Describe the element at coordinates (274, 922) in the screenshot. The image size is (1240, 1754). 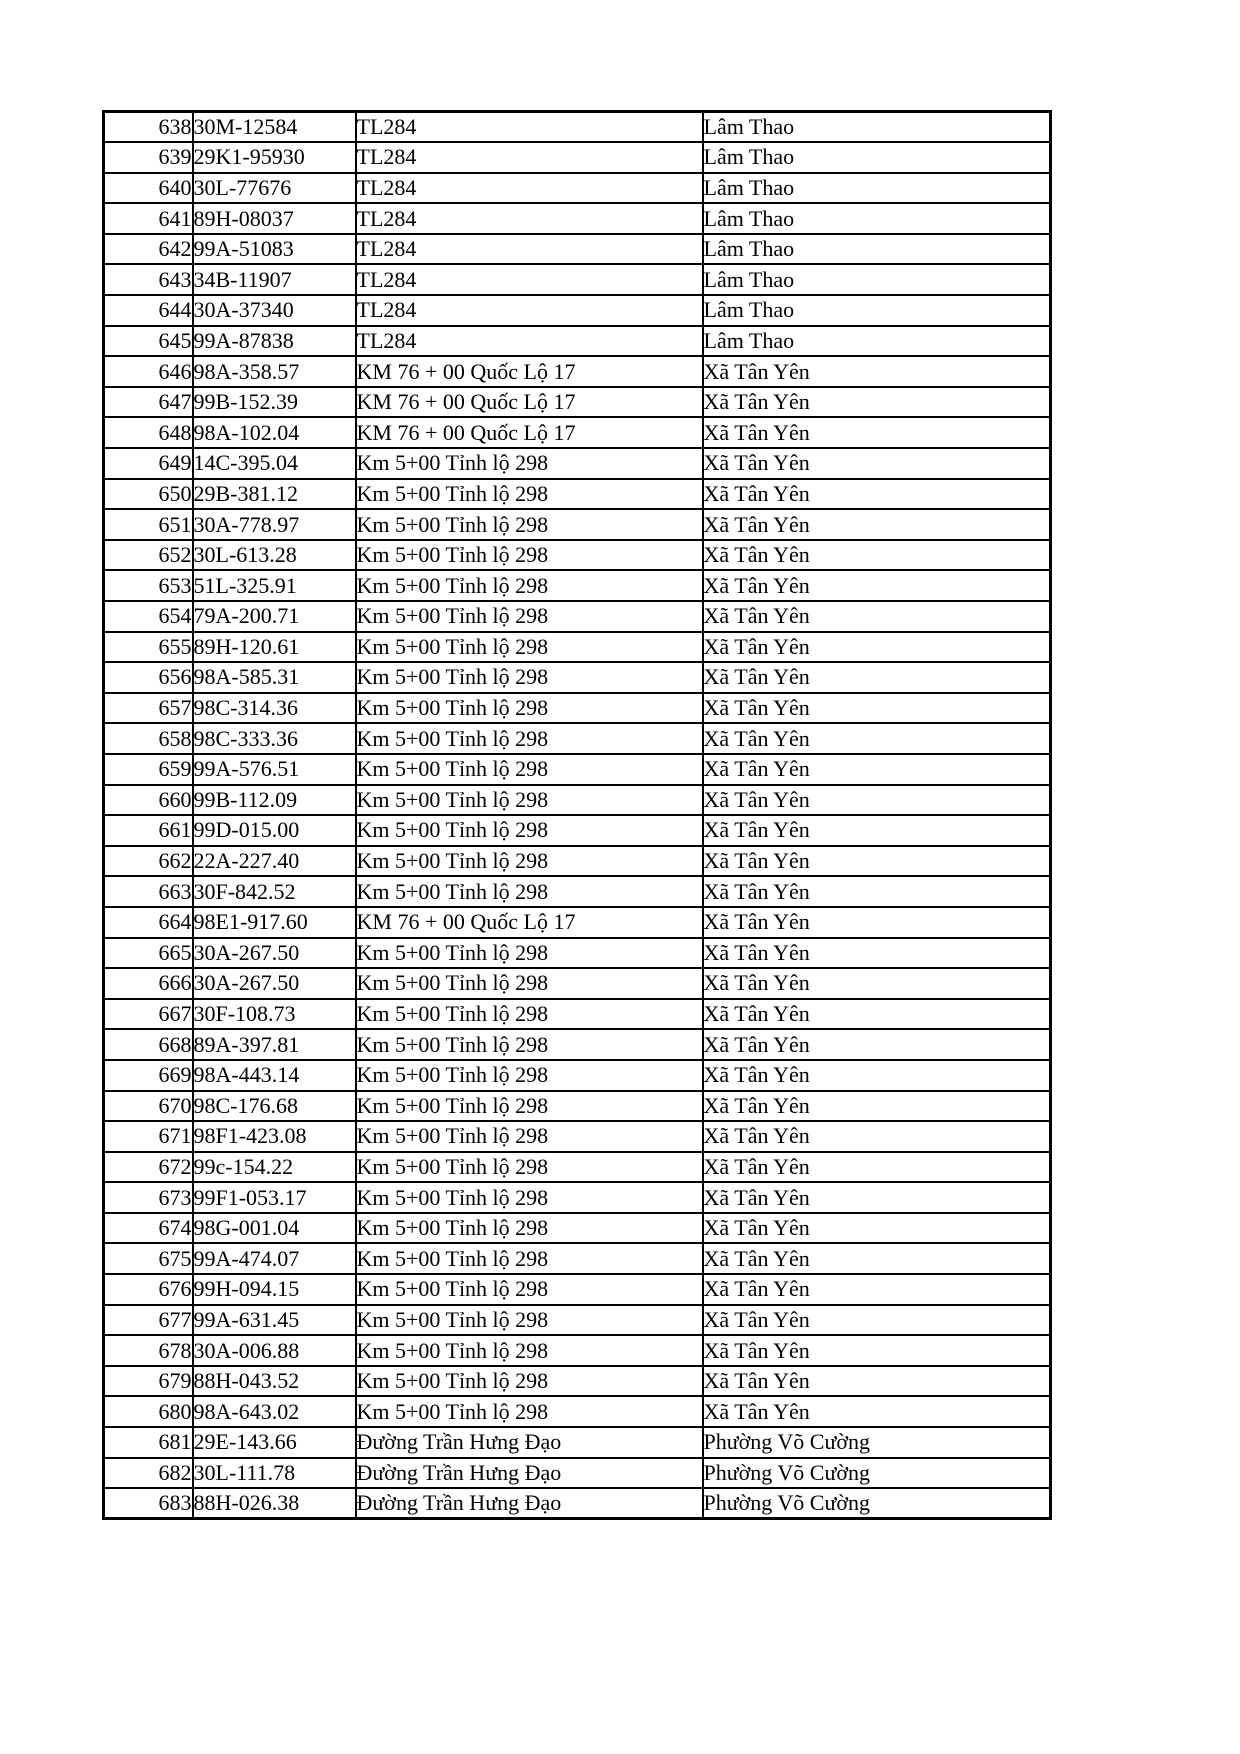
I see `cell-license-plate: 98E1-917.60` at that location.